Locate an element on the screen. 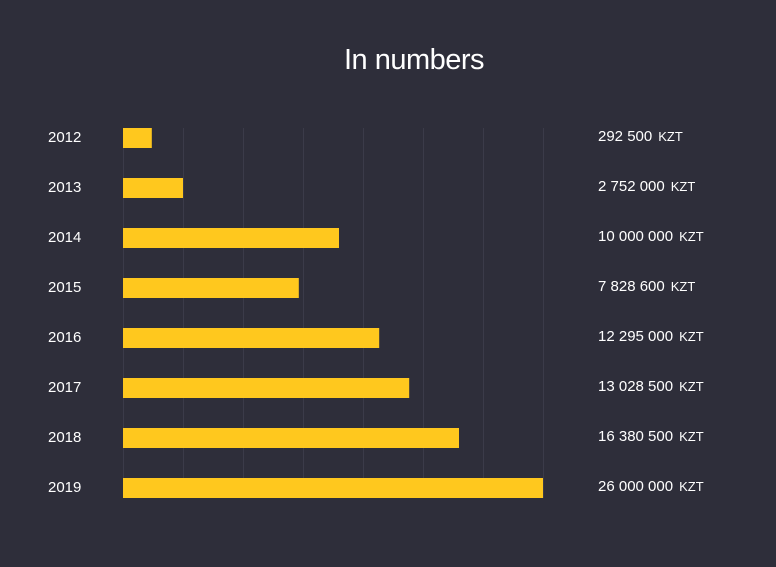  value-amount: 7 828 600 is located at coordinates (631, 286).